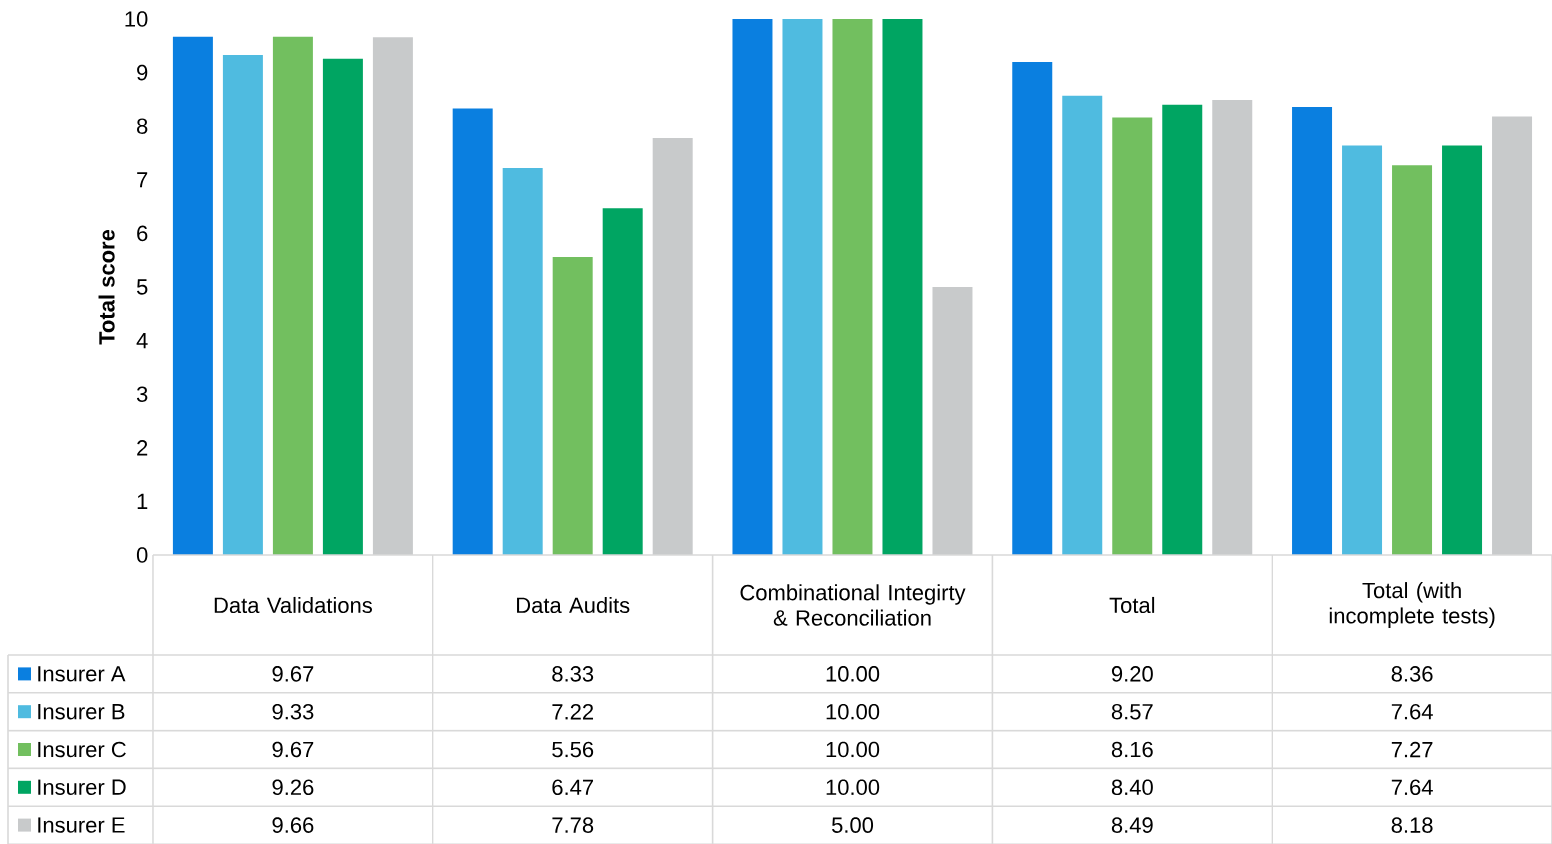  Describe the element at coordinates (573, 712) in the screenshot. I see `data-label: 7.22` at that location.